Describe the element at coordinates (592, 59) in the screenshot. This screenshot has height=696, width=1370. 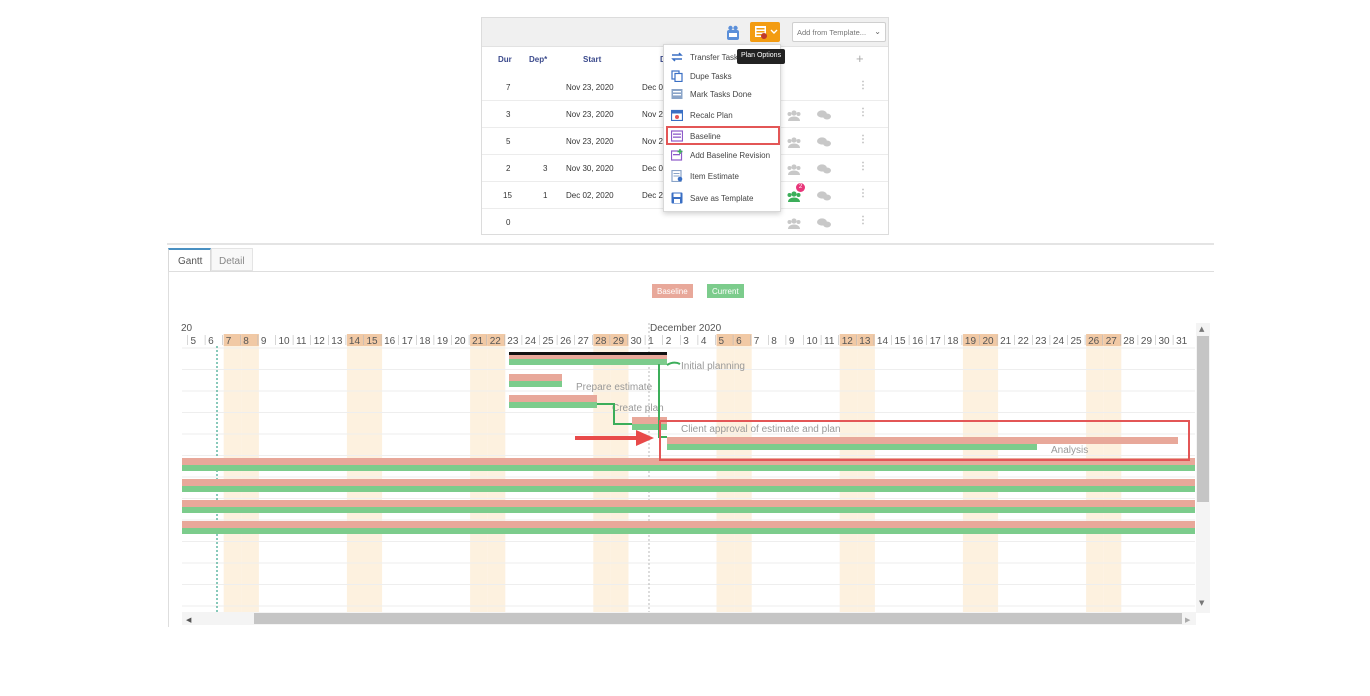
I see `column-header-start: Start` at that location.